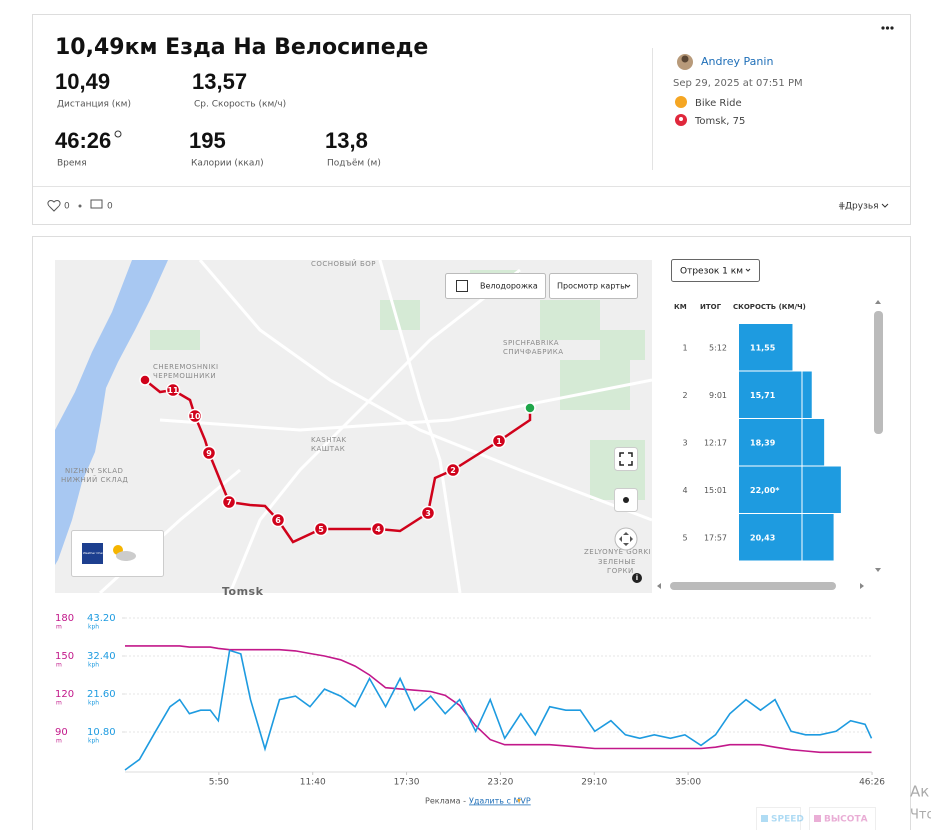 This screenshot has height=830, width=931. I want to click on stat-label: Калории (ккал), so click(227, 164).